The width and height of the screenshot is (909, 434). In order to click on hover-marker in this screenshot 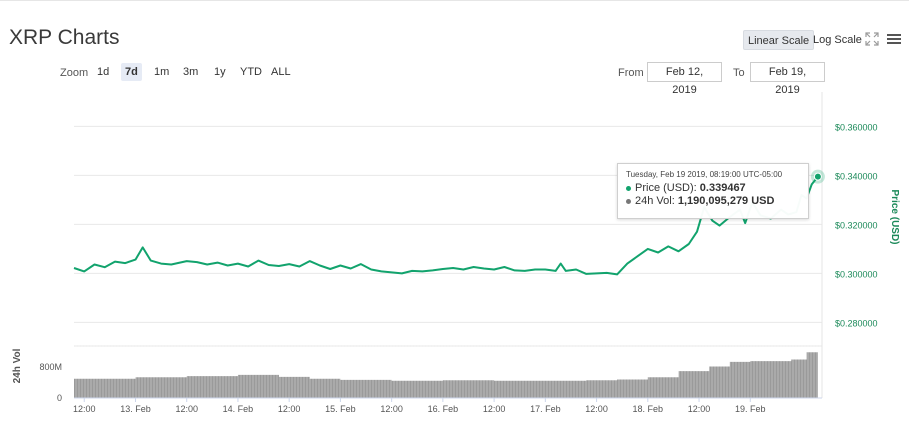, I will do `click(817, 176)`.